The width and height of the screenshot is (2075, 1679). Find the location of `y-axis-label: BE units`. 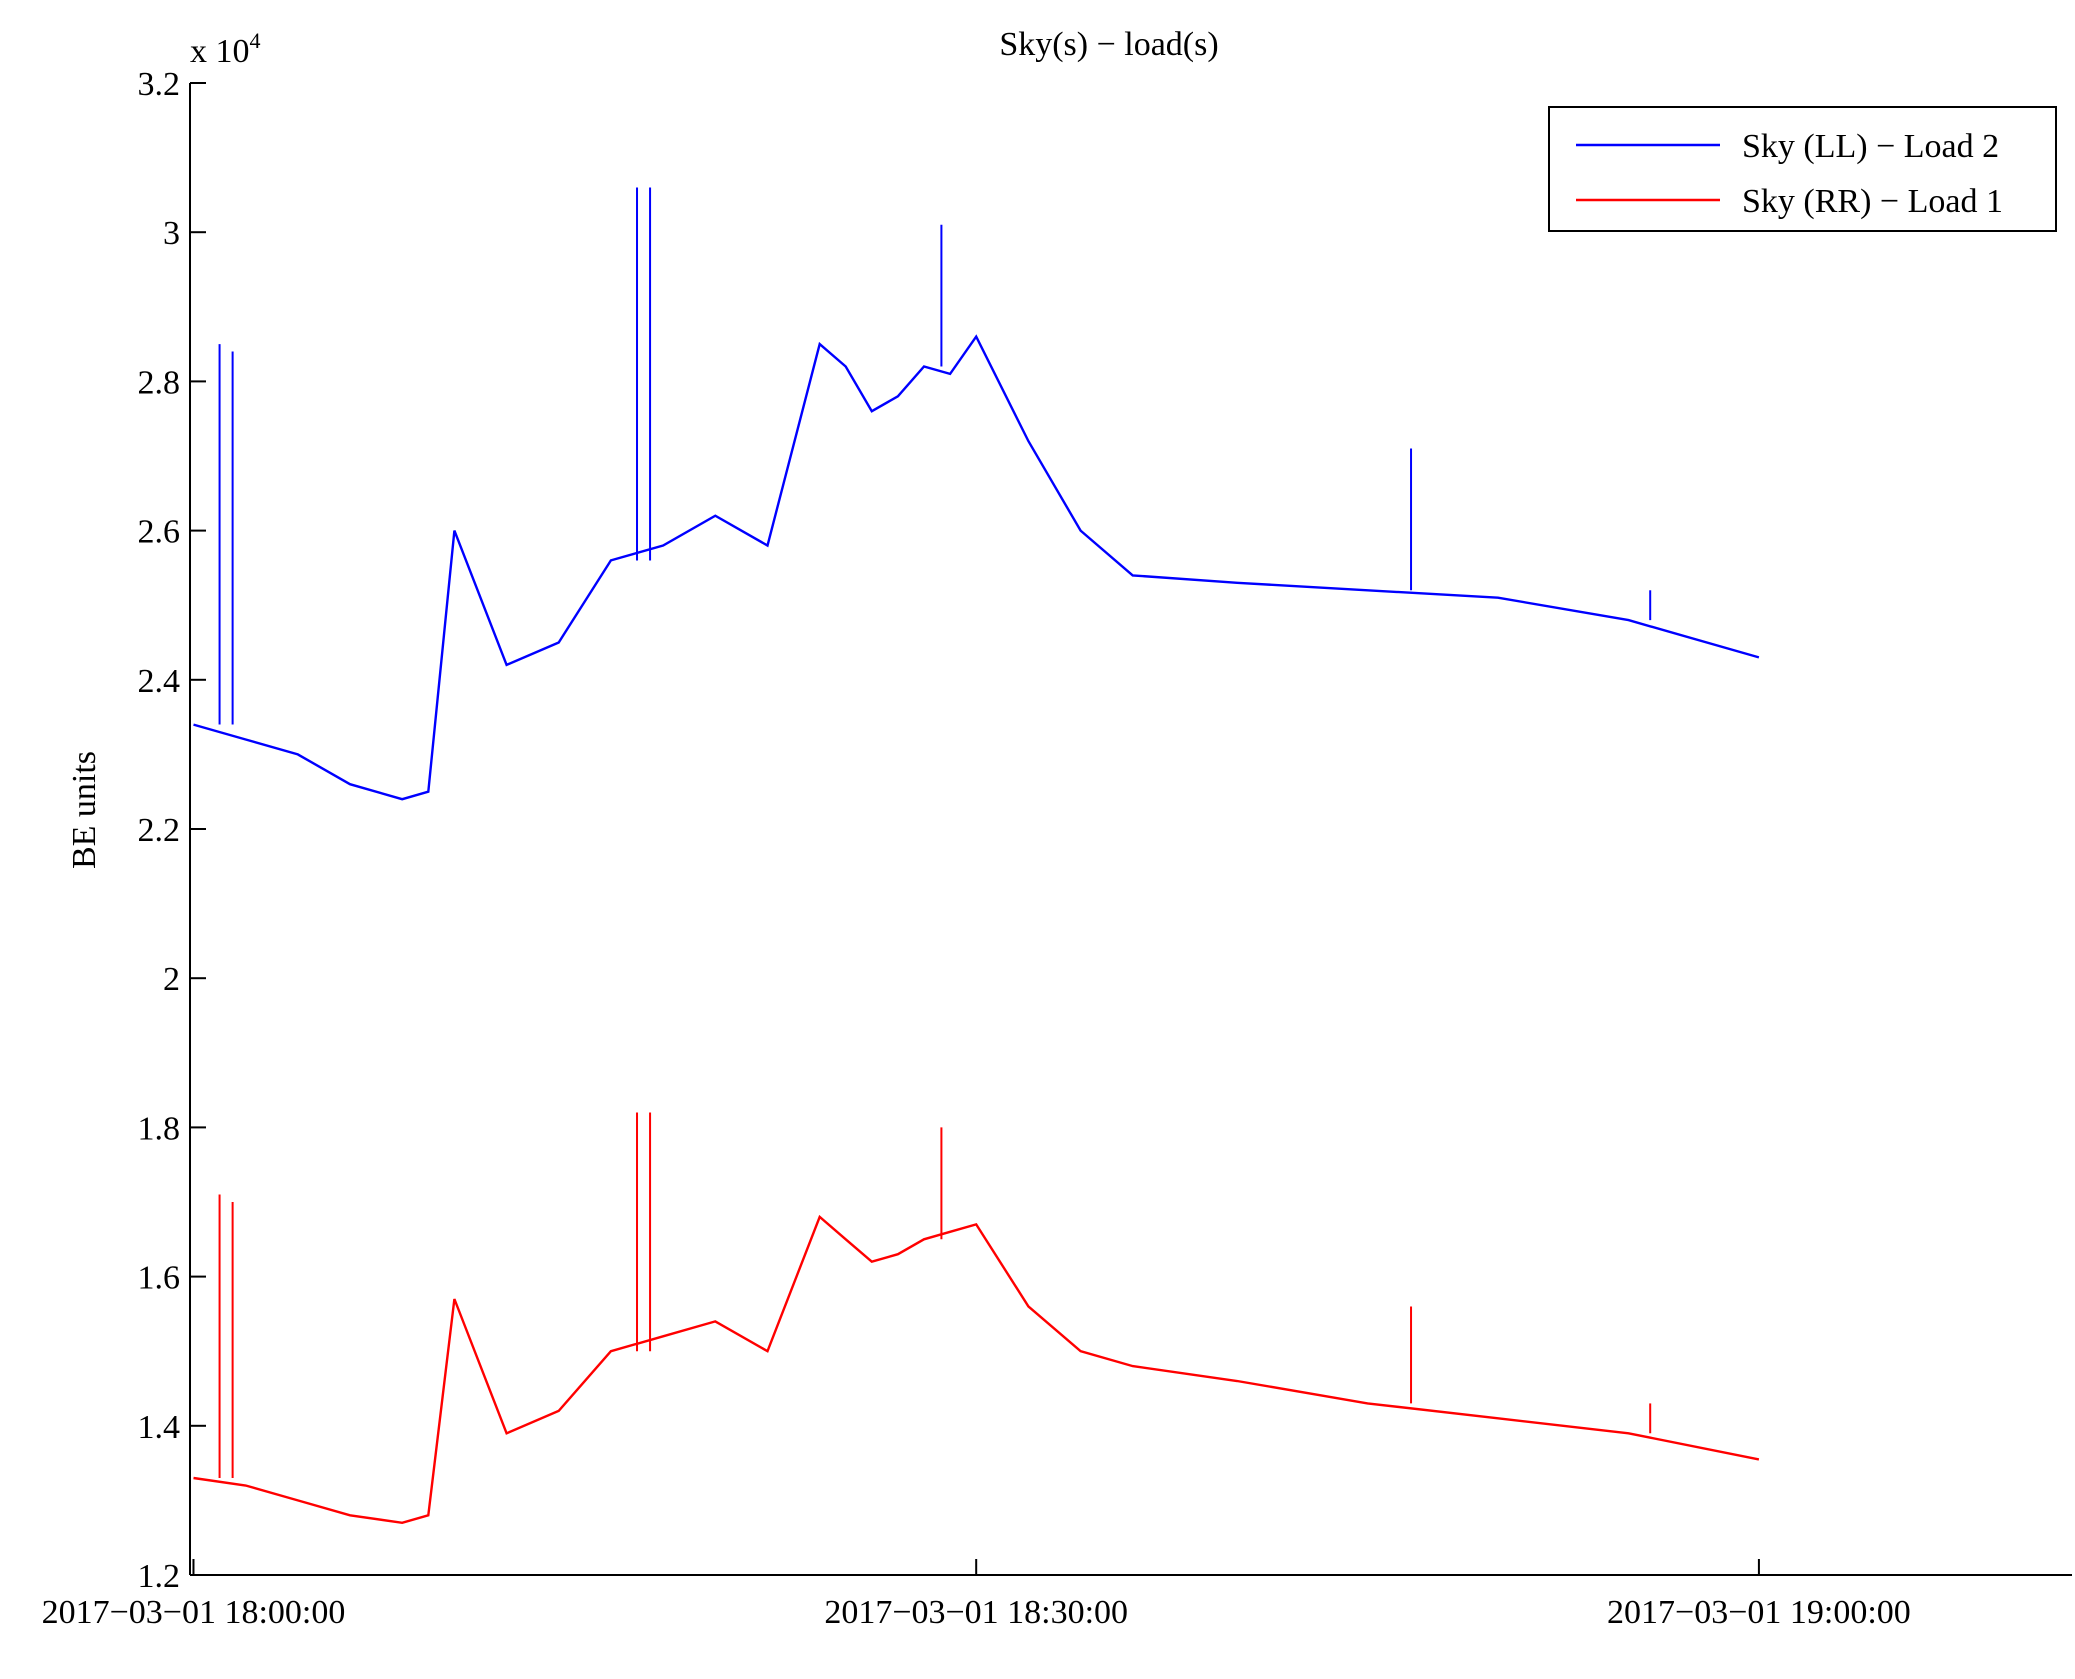

y-axis-label: BE units is located at coordinates (84, 810).